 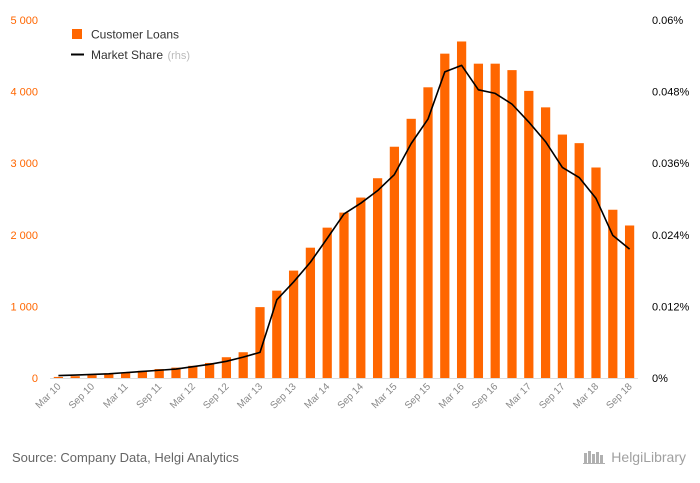 I want to click on y-right-tick-label: 0.048%, so click(x=671, y=93).